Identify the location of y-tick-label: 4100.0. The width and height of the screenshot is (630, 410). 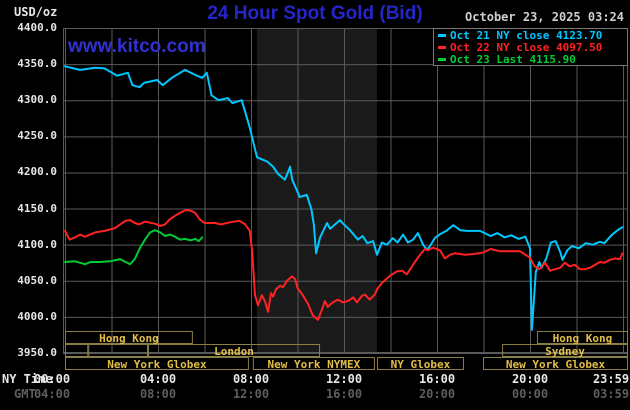
(37, 244).